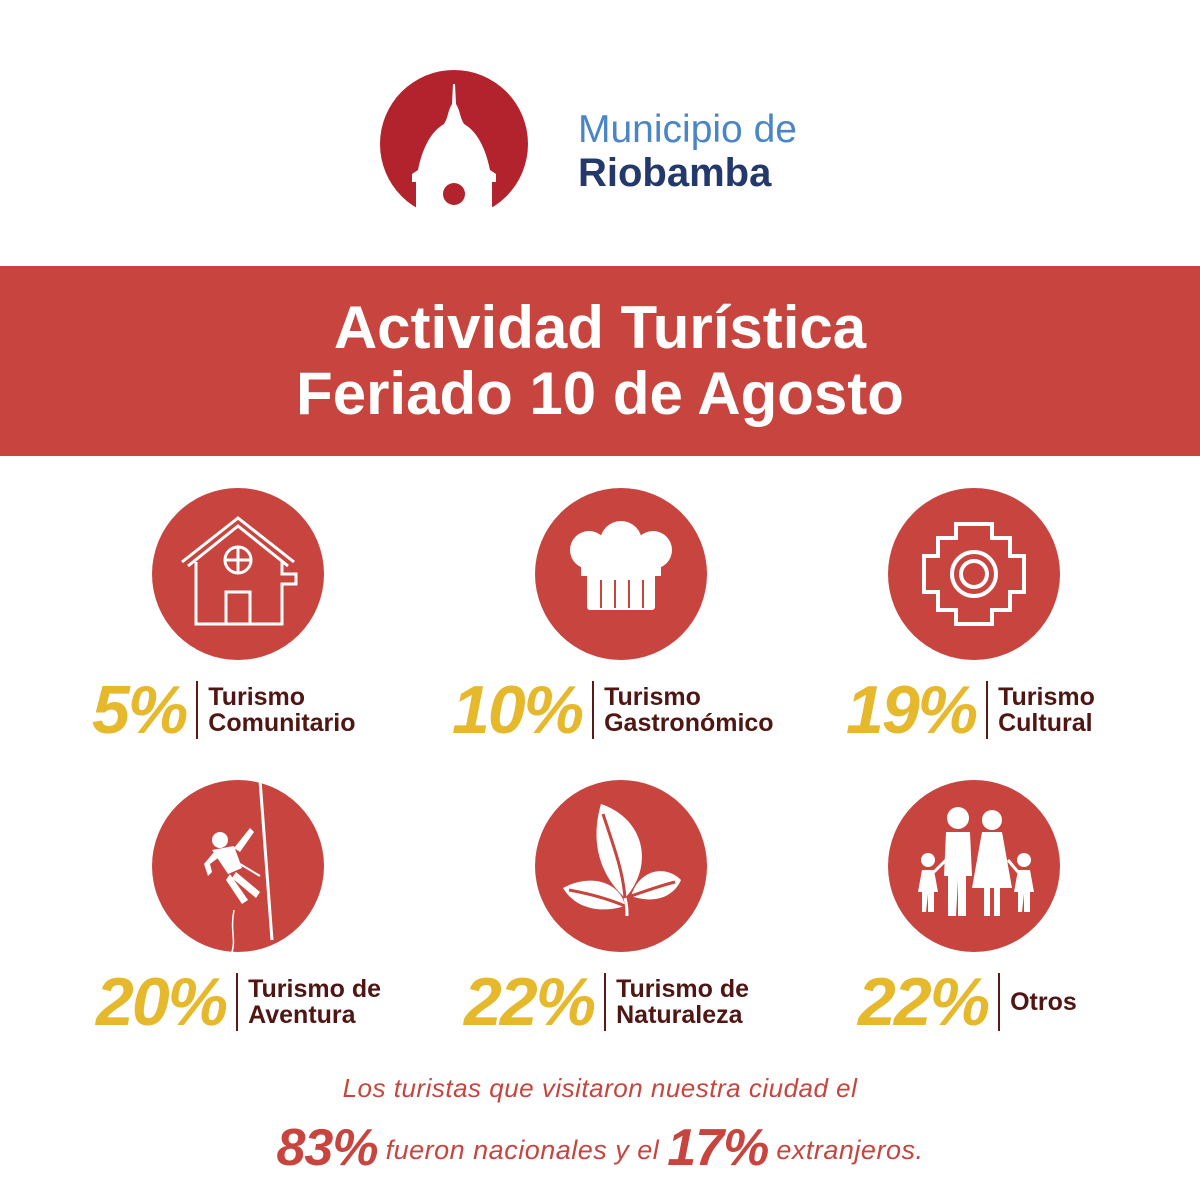 This screenshot has height=1200, width=1200. What do you see at coordinates (518, 710) in the screenshot?
I see `percent-value: 10%` at bounding box center [518, 710].